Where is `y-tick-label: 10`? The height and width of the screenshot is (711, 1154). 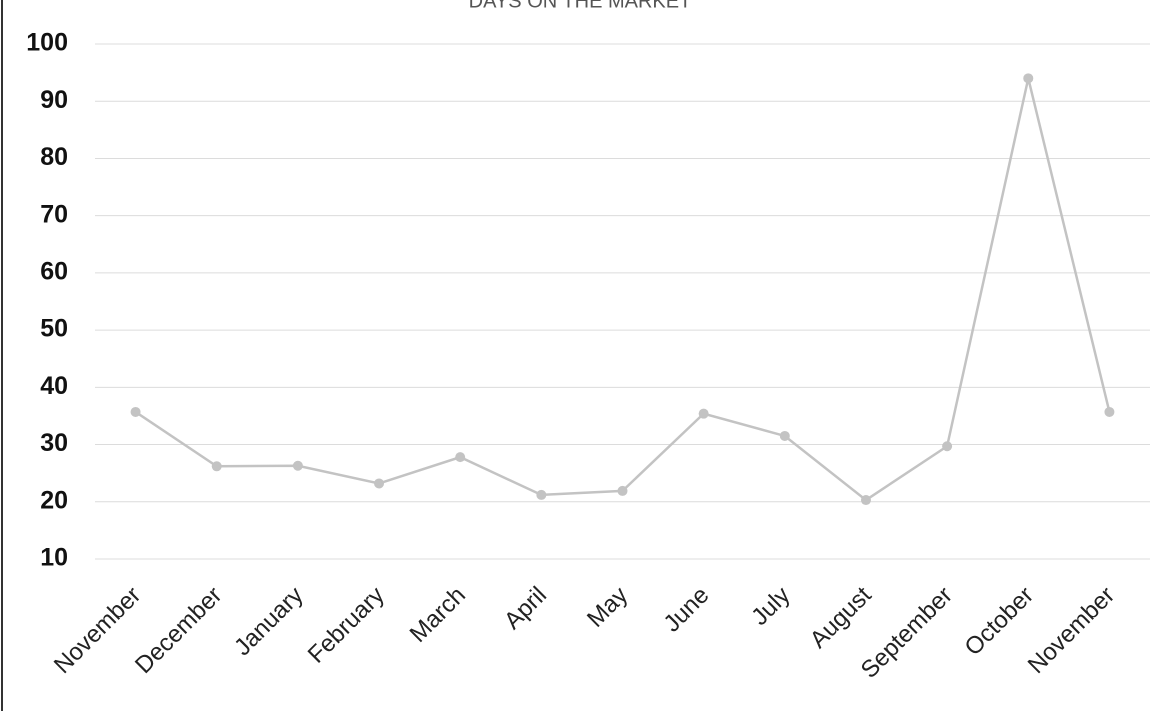
y-tick-label: 10 is located at coordinates (54, 558).